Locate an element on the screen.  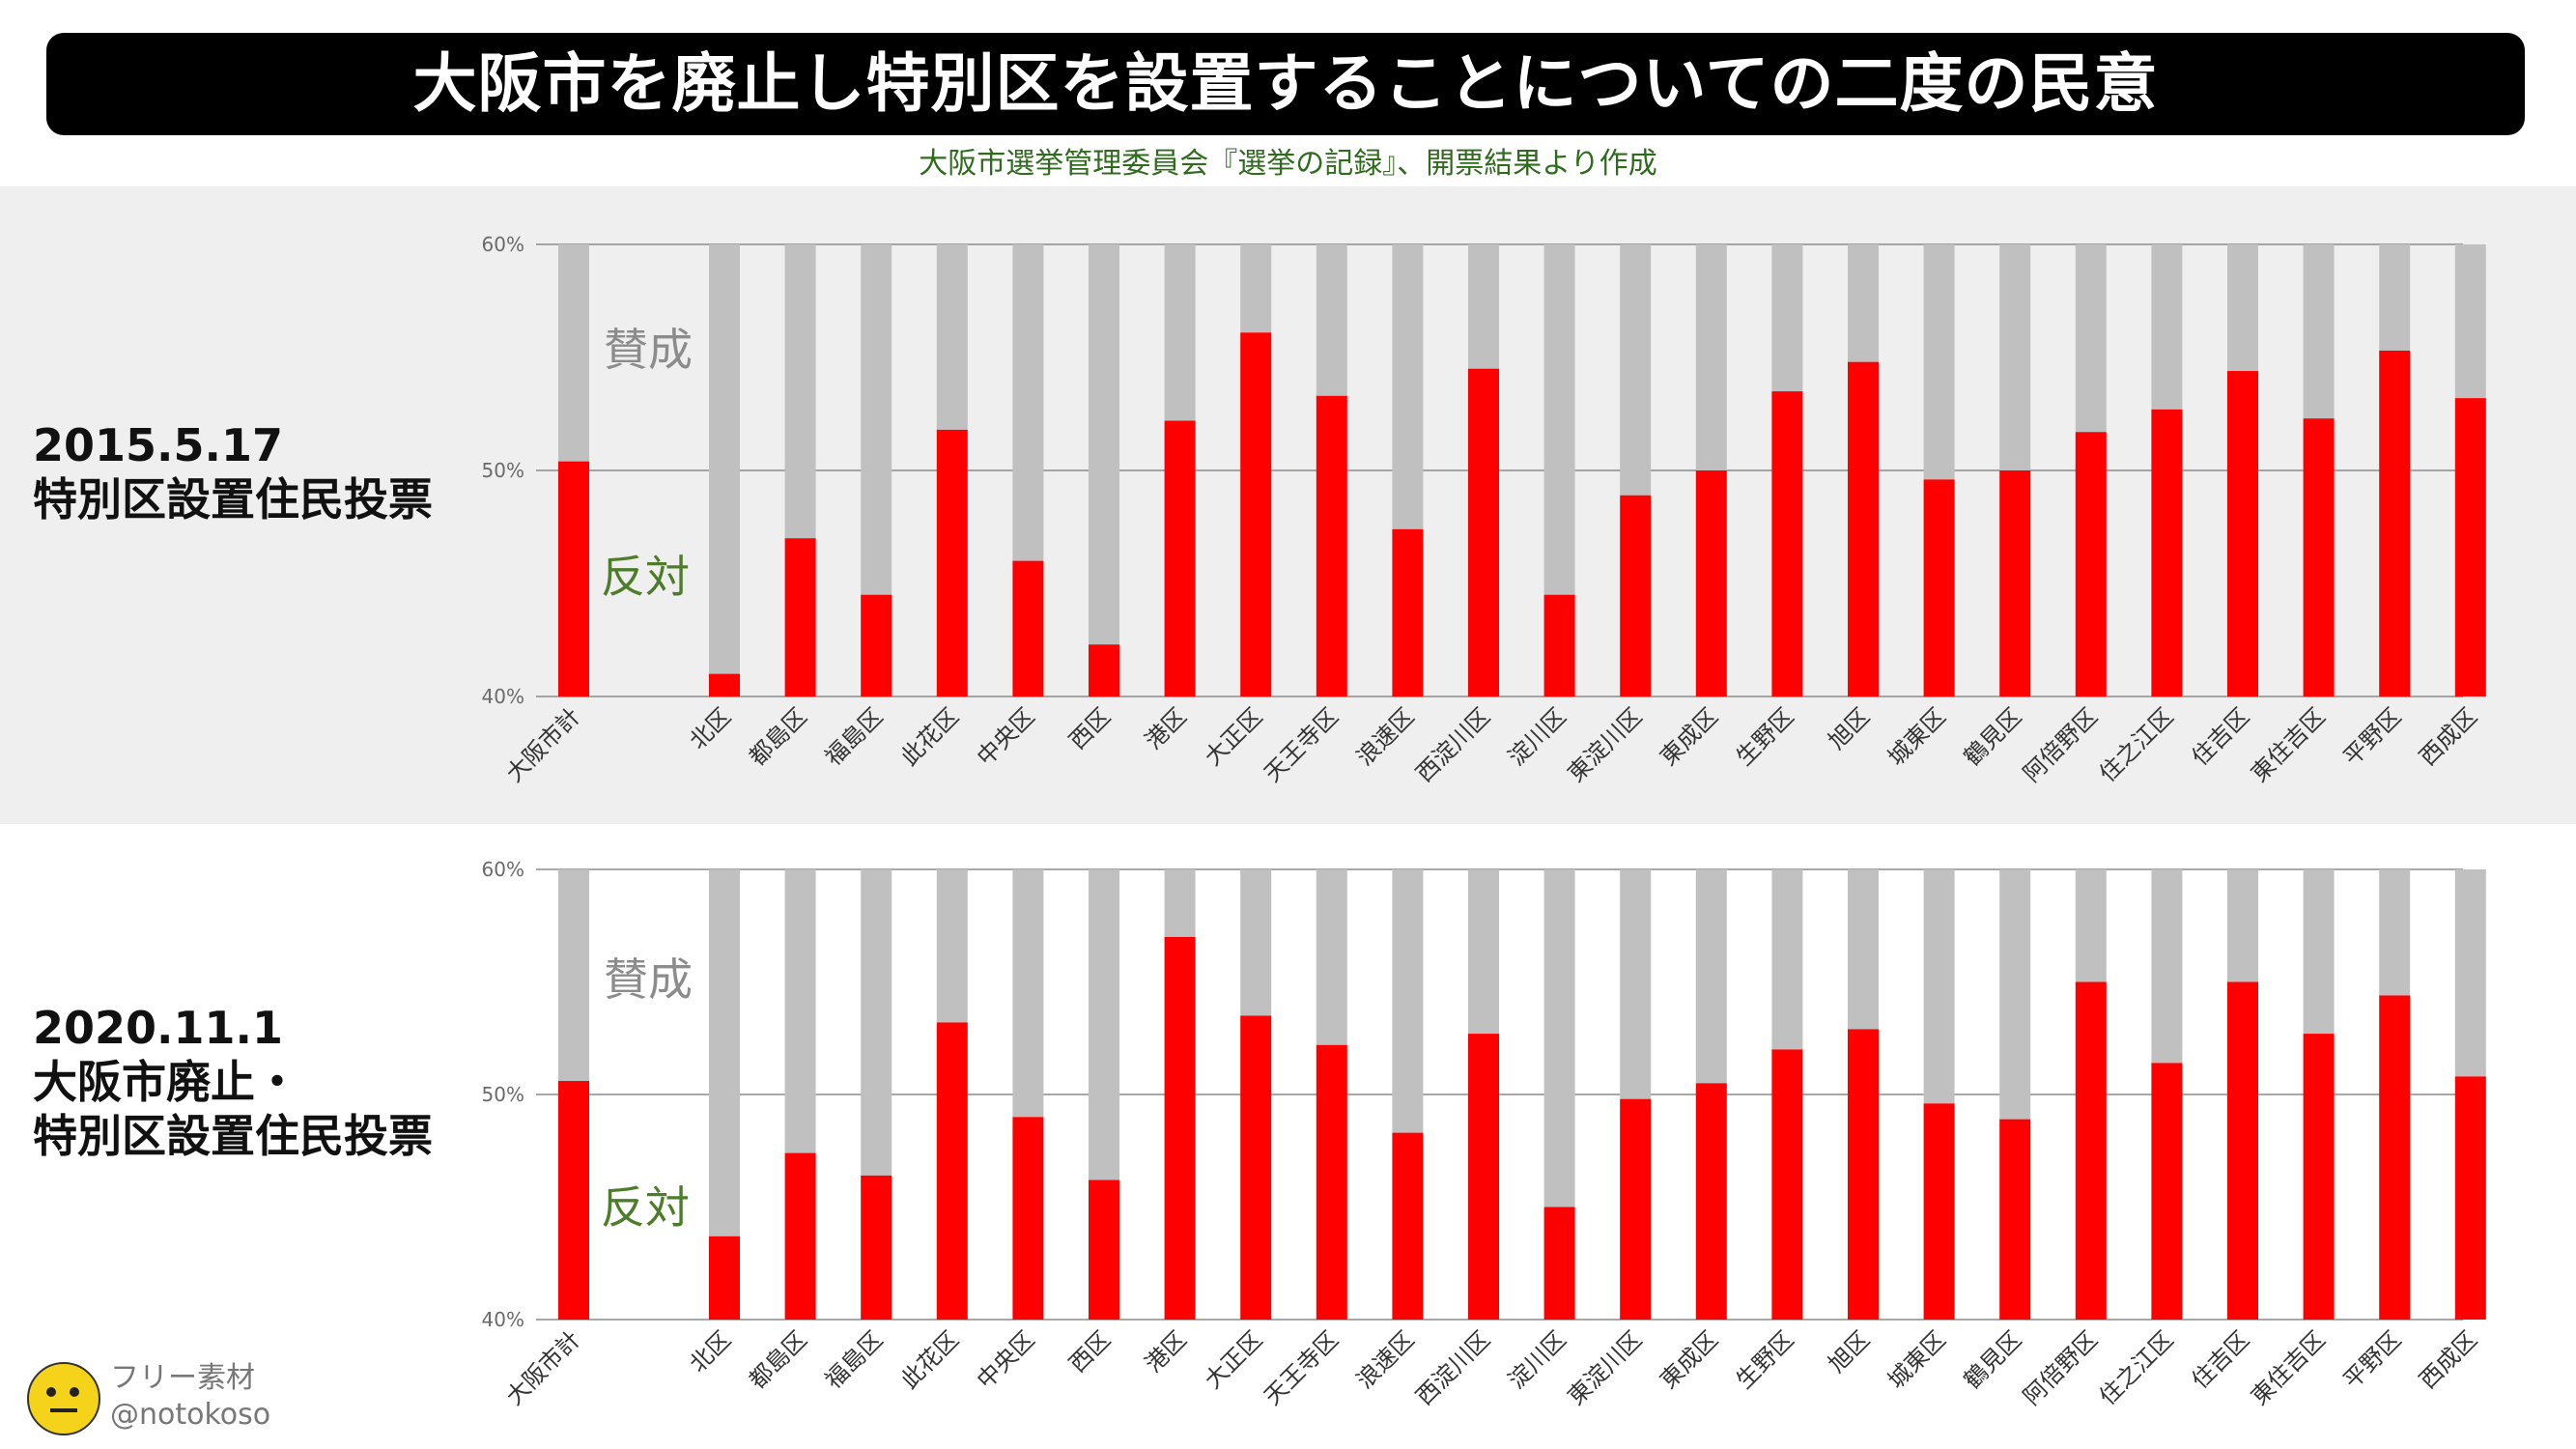
x-tick-label: 西区 is located at coordinates (1090, 1351).